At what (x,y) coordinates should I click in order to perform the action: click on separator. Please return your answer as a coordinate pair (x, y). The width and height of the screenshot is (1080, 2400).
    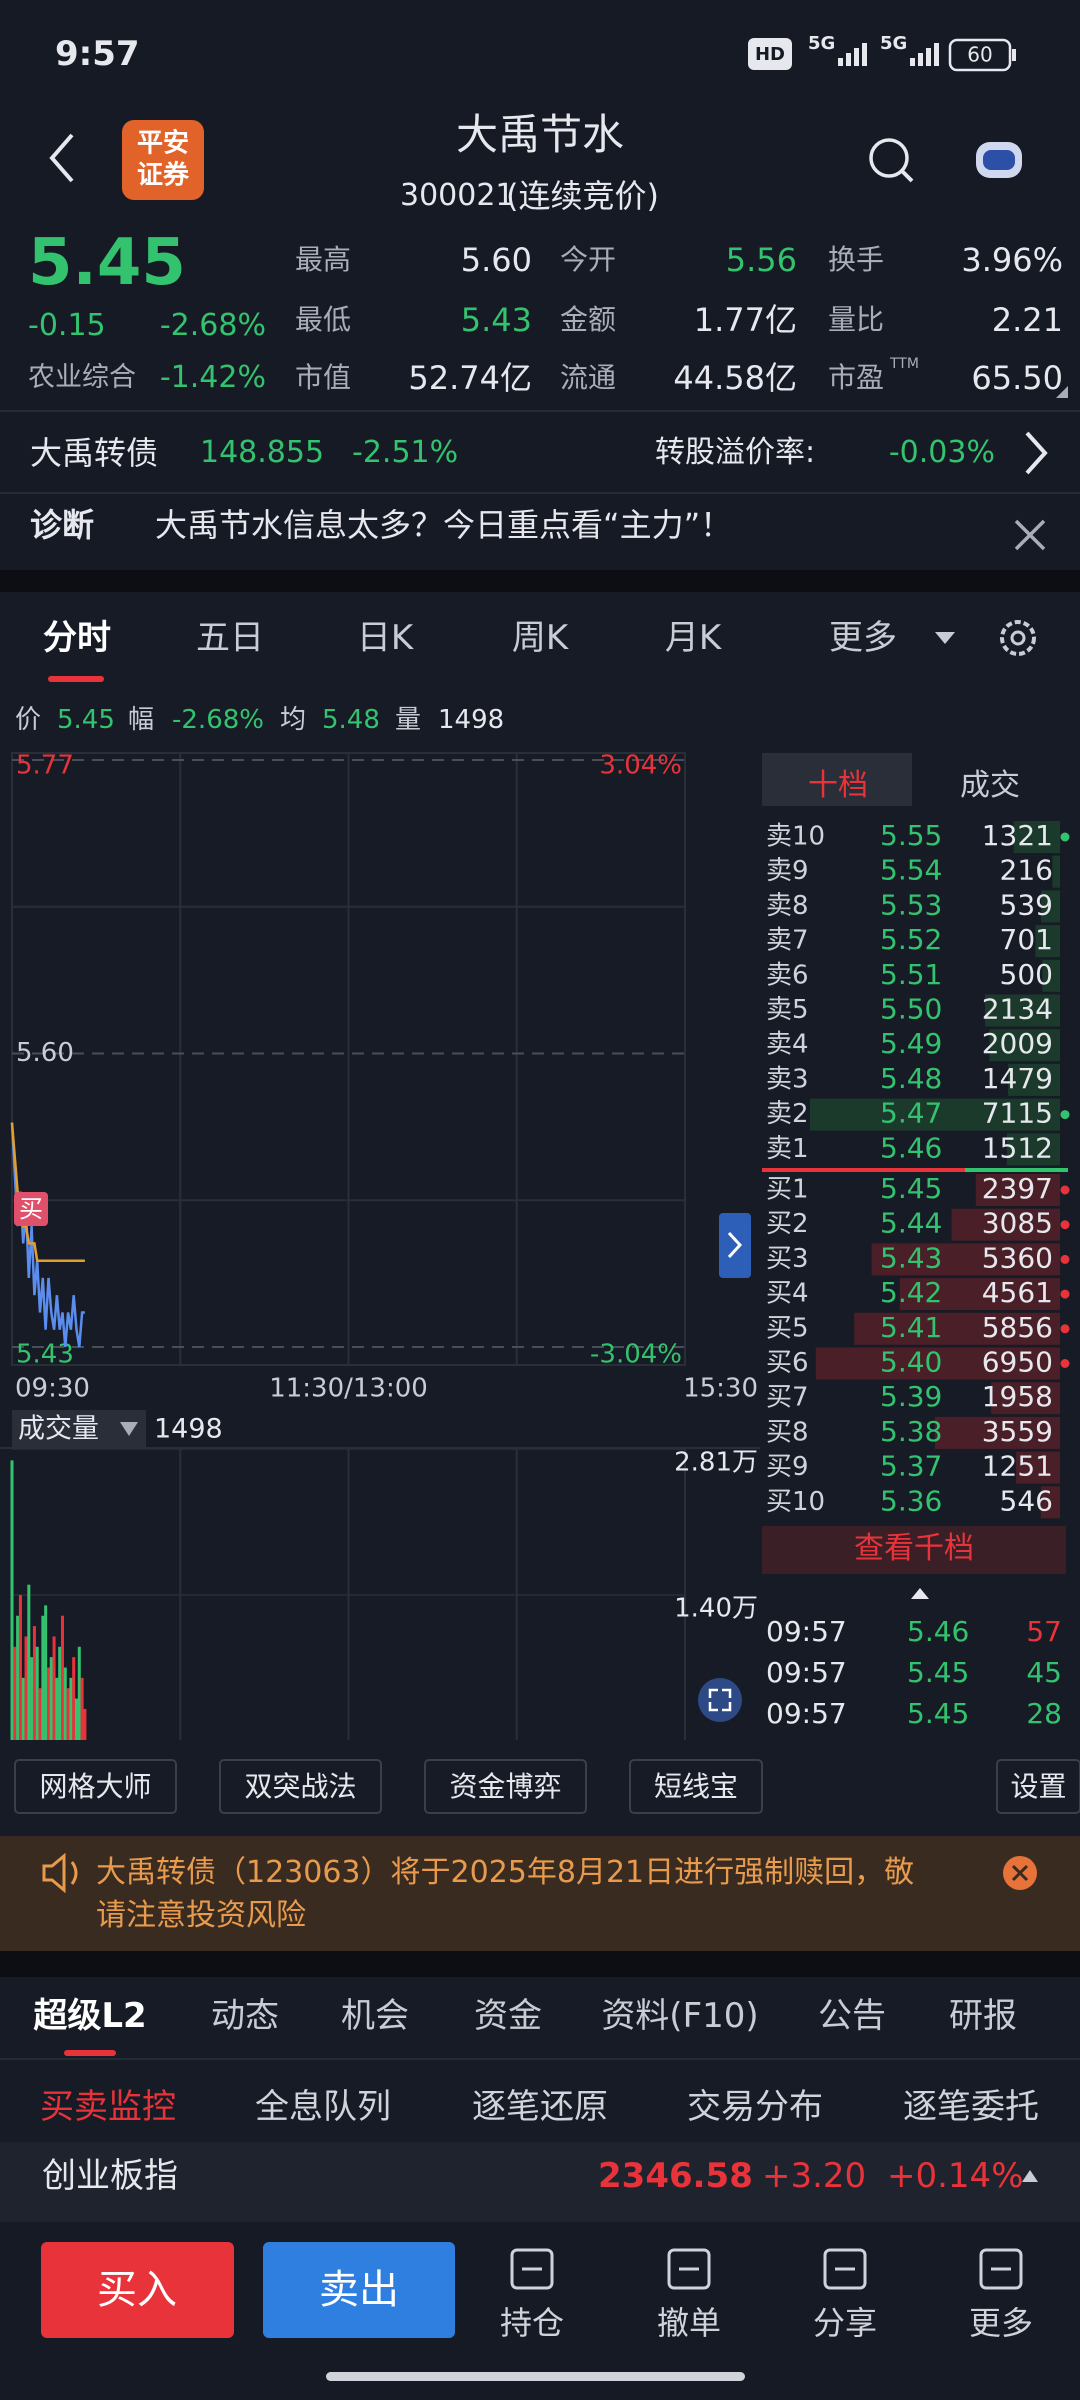
    Looking at the image, I should click on (540, 411).